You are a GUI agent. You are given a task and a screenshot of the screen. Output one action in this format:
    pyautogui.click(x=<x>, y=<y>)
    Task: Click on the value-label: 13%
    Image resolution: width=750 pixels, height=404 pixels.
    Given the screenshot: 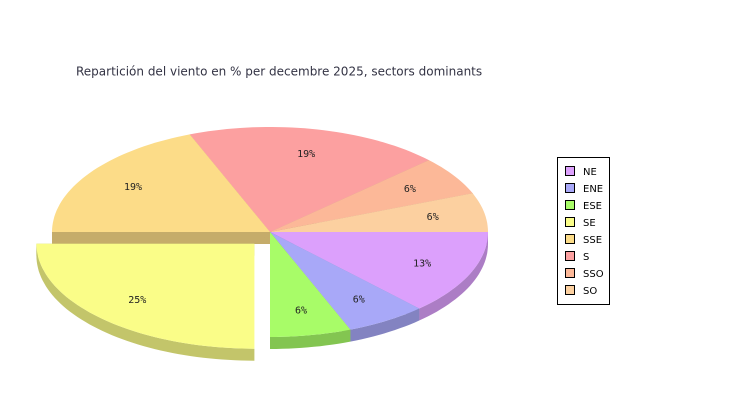 What is the action you would take?
    pyautogui.click(x=422, y=264)
    